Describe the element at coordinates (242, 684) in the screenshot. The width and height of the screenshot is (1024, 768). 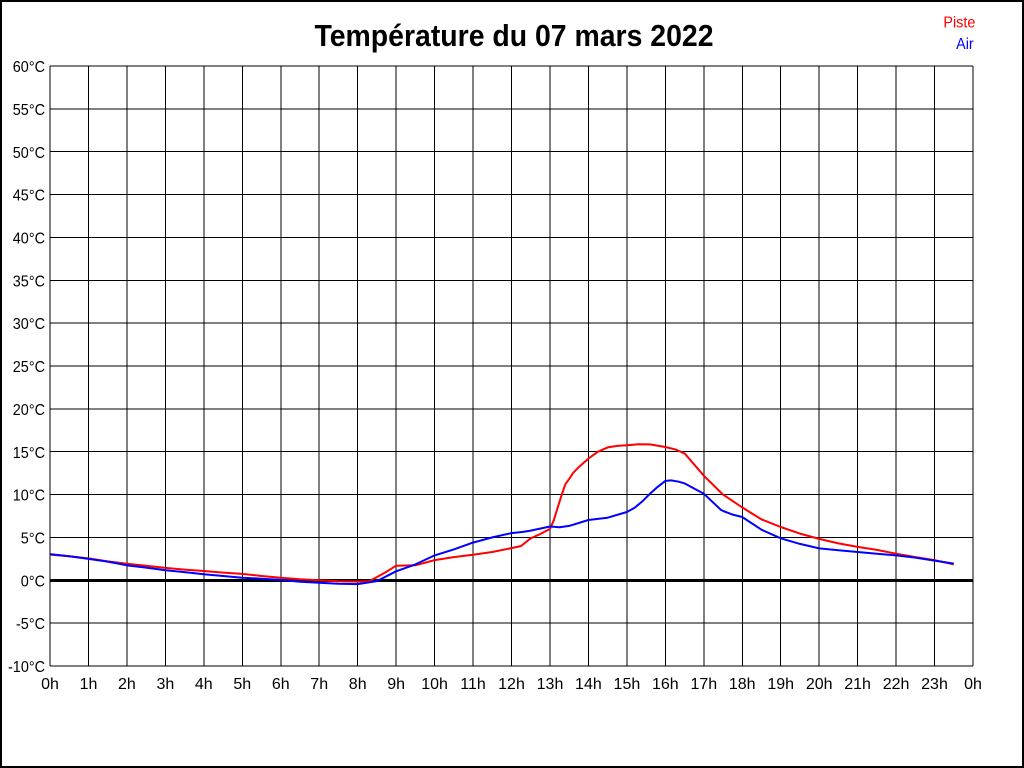
I see `svg-text: 5h` at that location.